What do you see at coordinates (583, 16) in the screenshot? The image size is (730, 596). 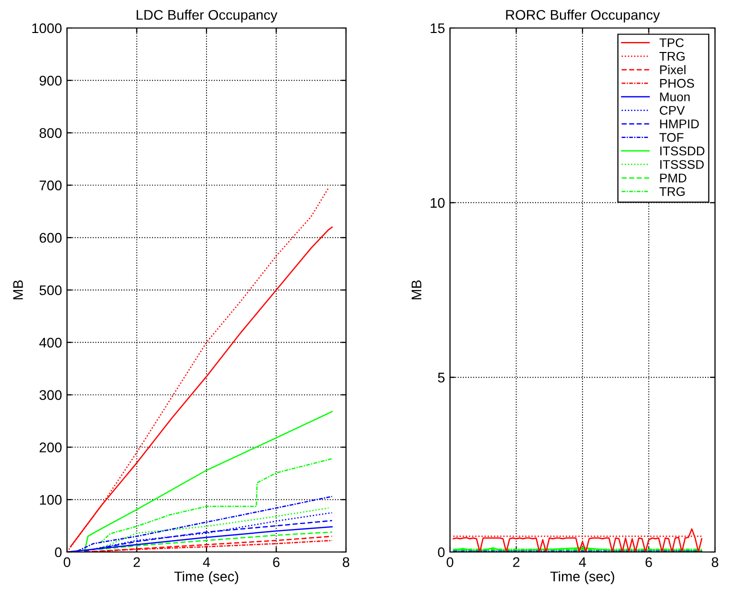 I see `chart-title: RORC Buffer Occupancy` at bounding box center [583, 16].